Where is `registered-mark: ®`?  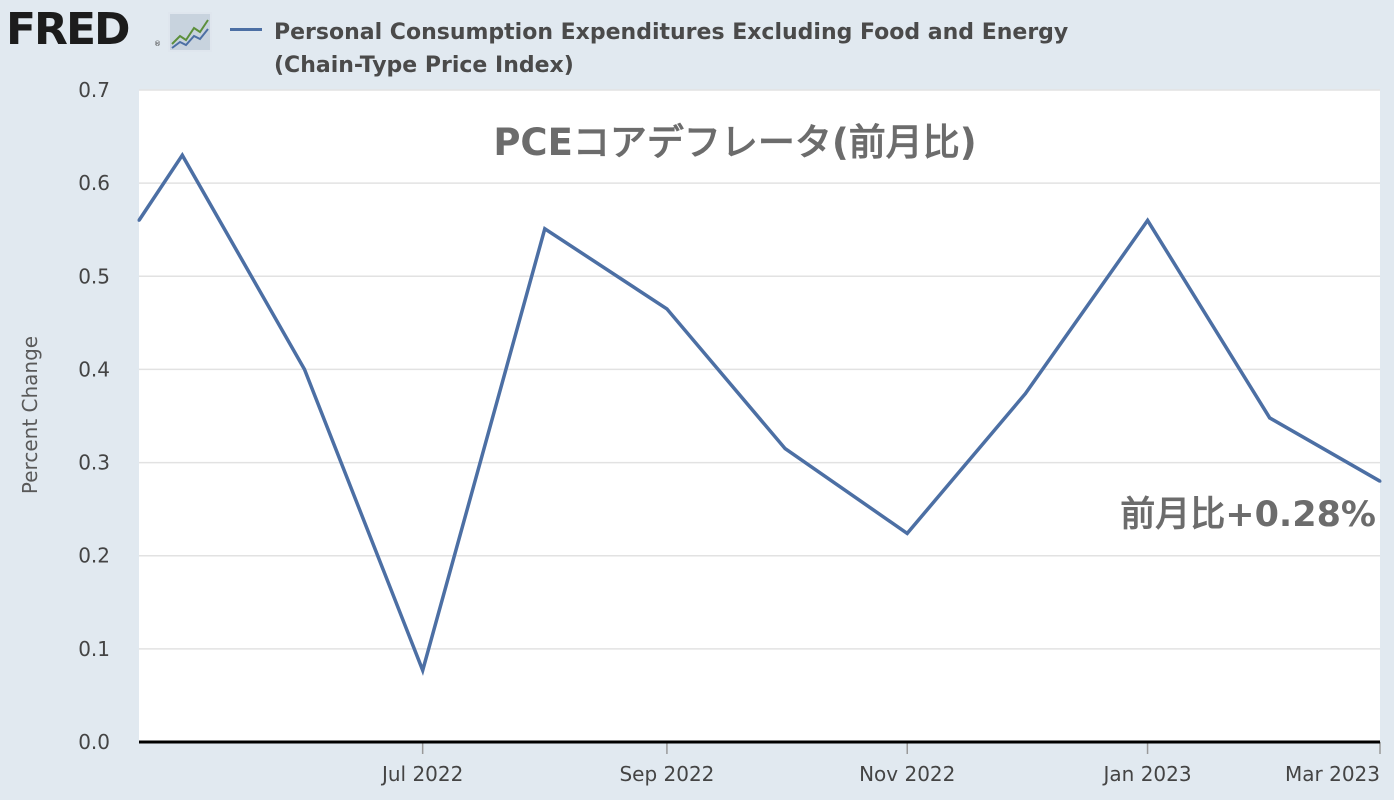 registered-mark: ® is located at coordinates (157, 44).